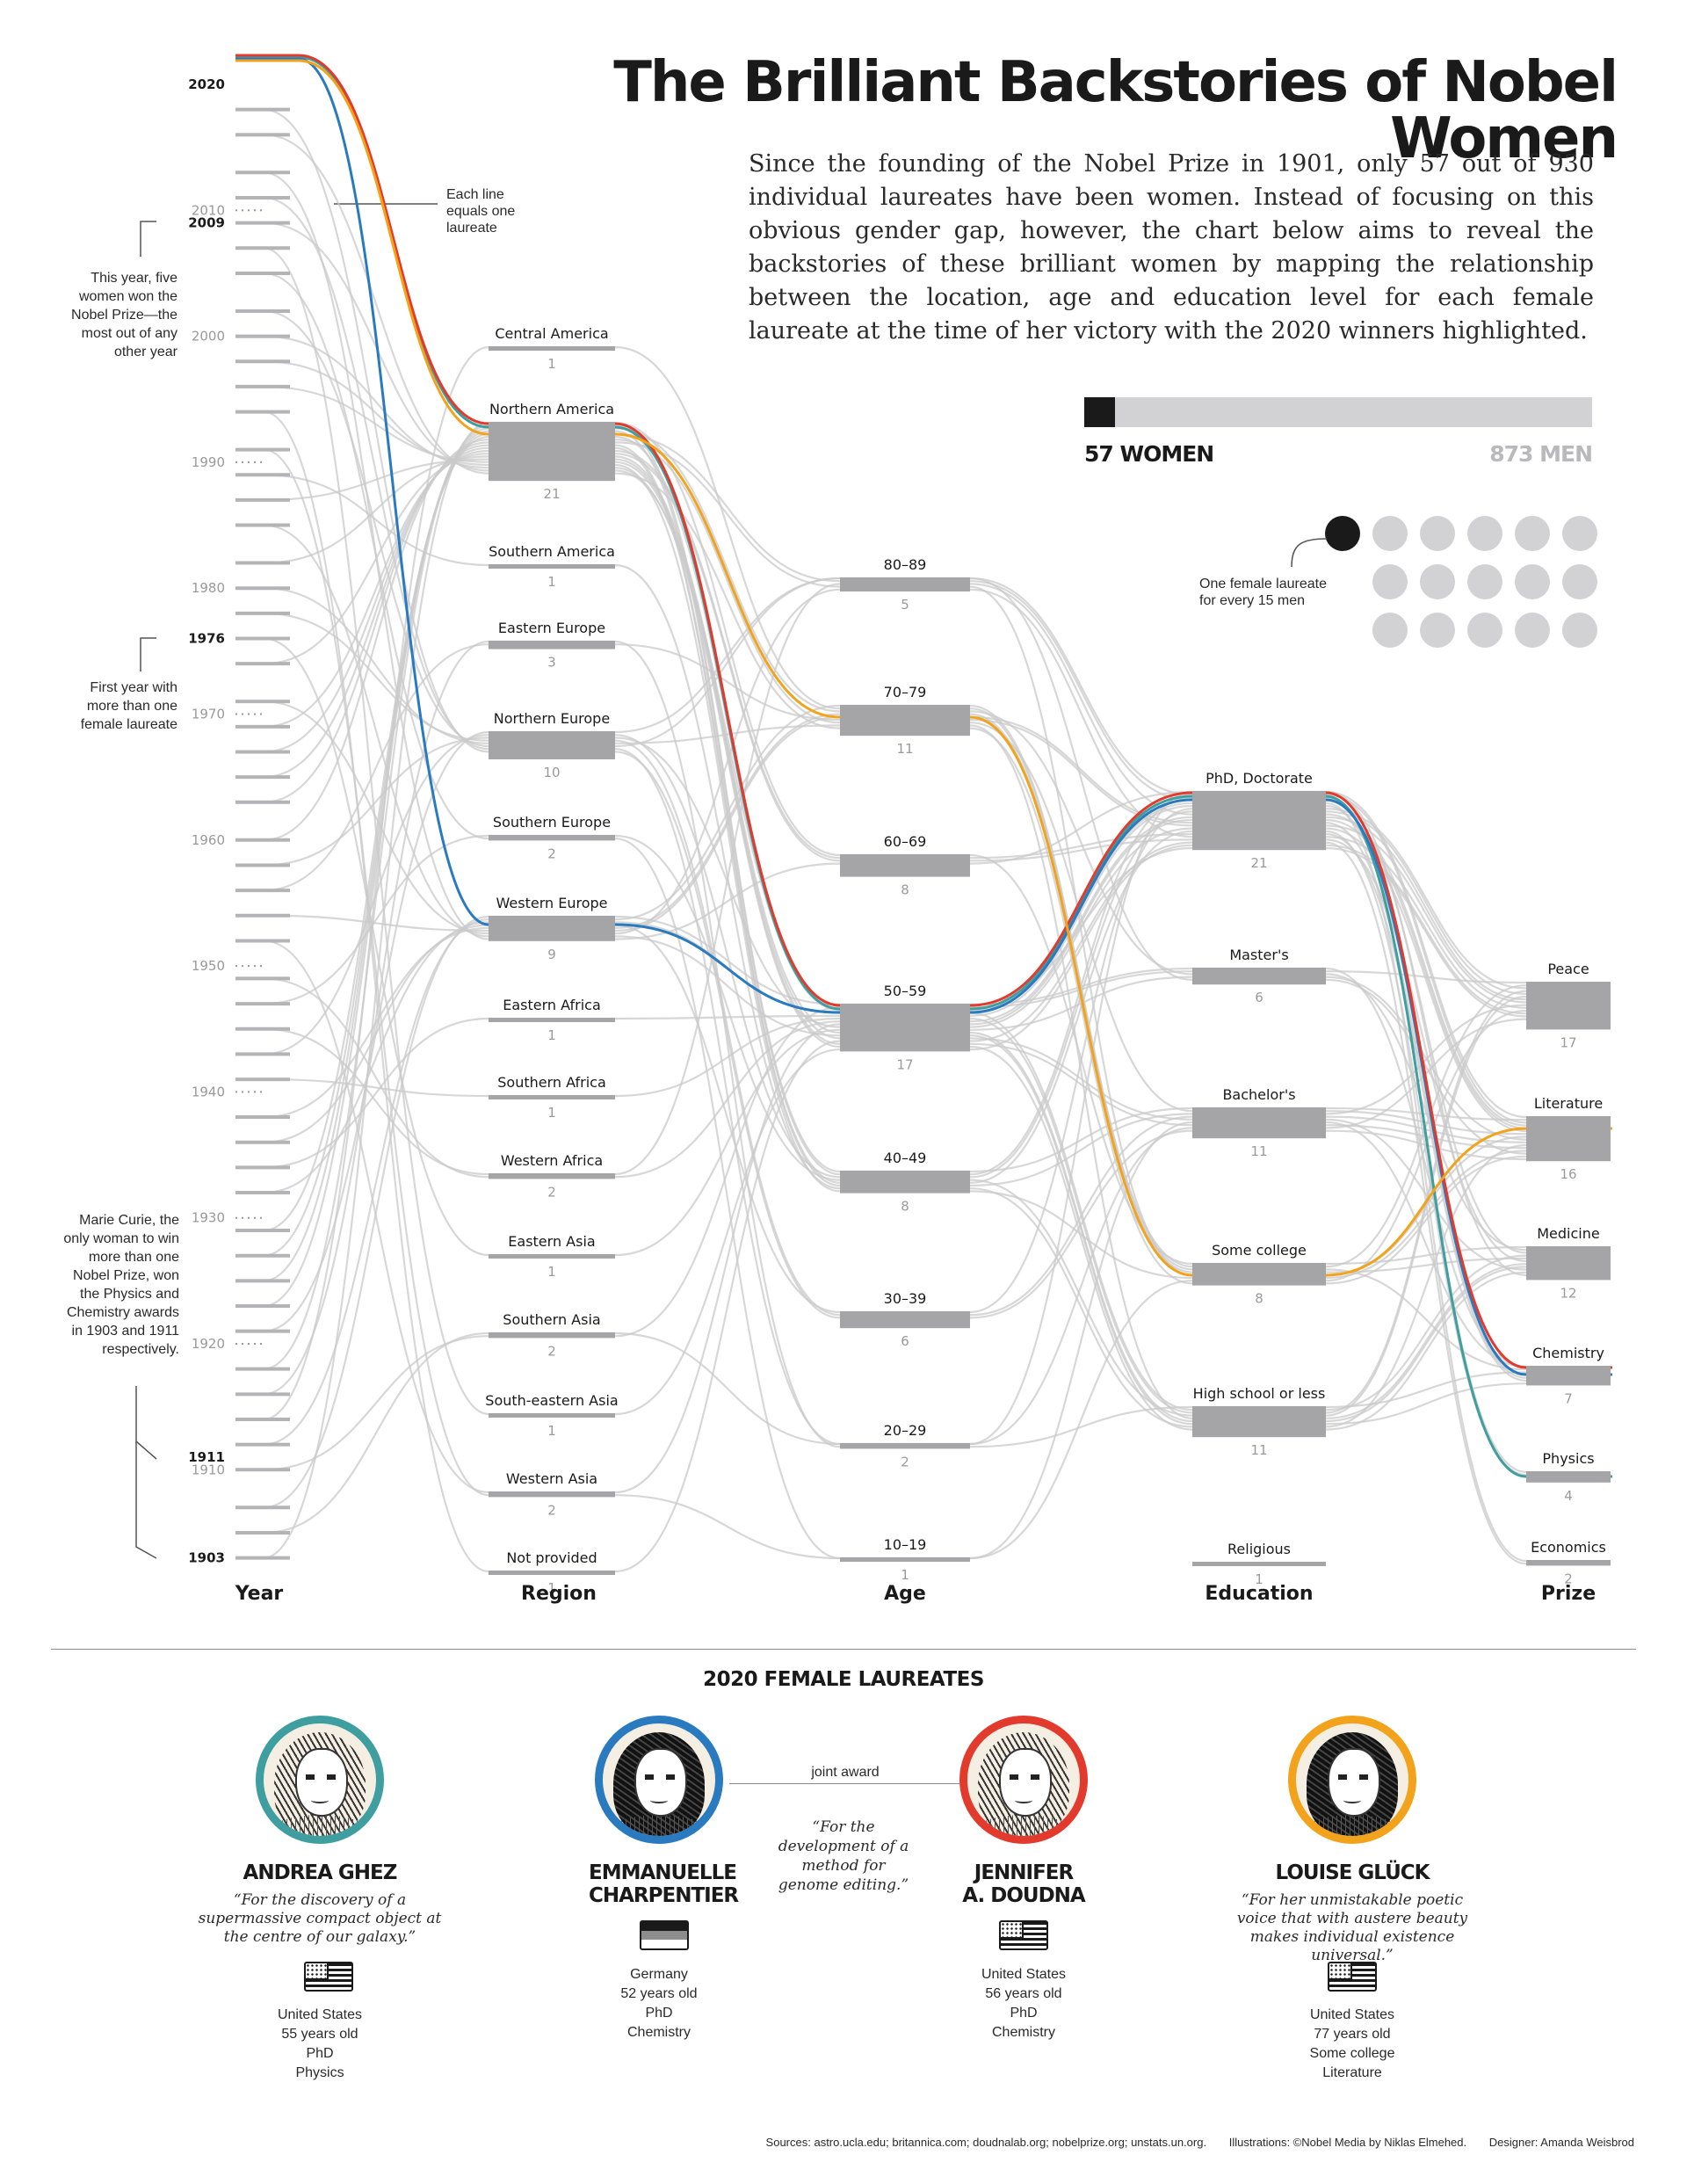  What do you see at coordinates (208, 714) in the screenshot?
I see `year-tick-label: 1970` at bounding box center [208, 714].